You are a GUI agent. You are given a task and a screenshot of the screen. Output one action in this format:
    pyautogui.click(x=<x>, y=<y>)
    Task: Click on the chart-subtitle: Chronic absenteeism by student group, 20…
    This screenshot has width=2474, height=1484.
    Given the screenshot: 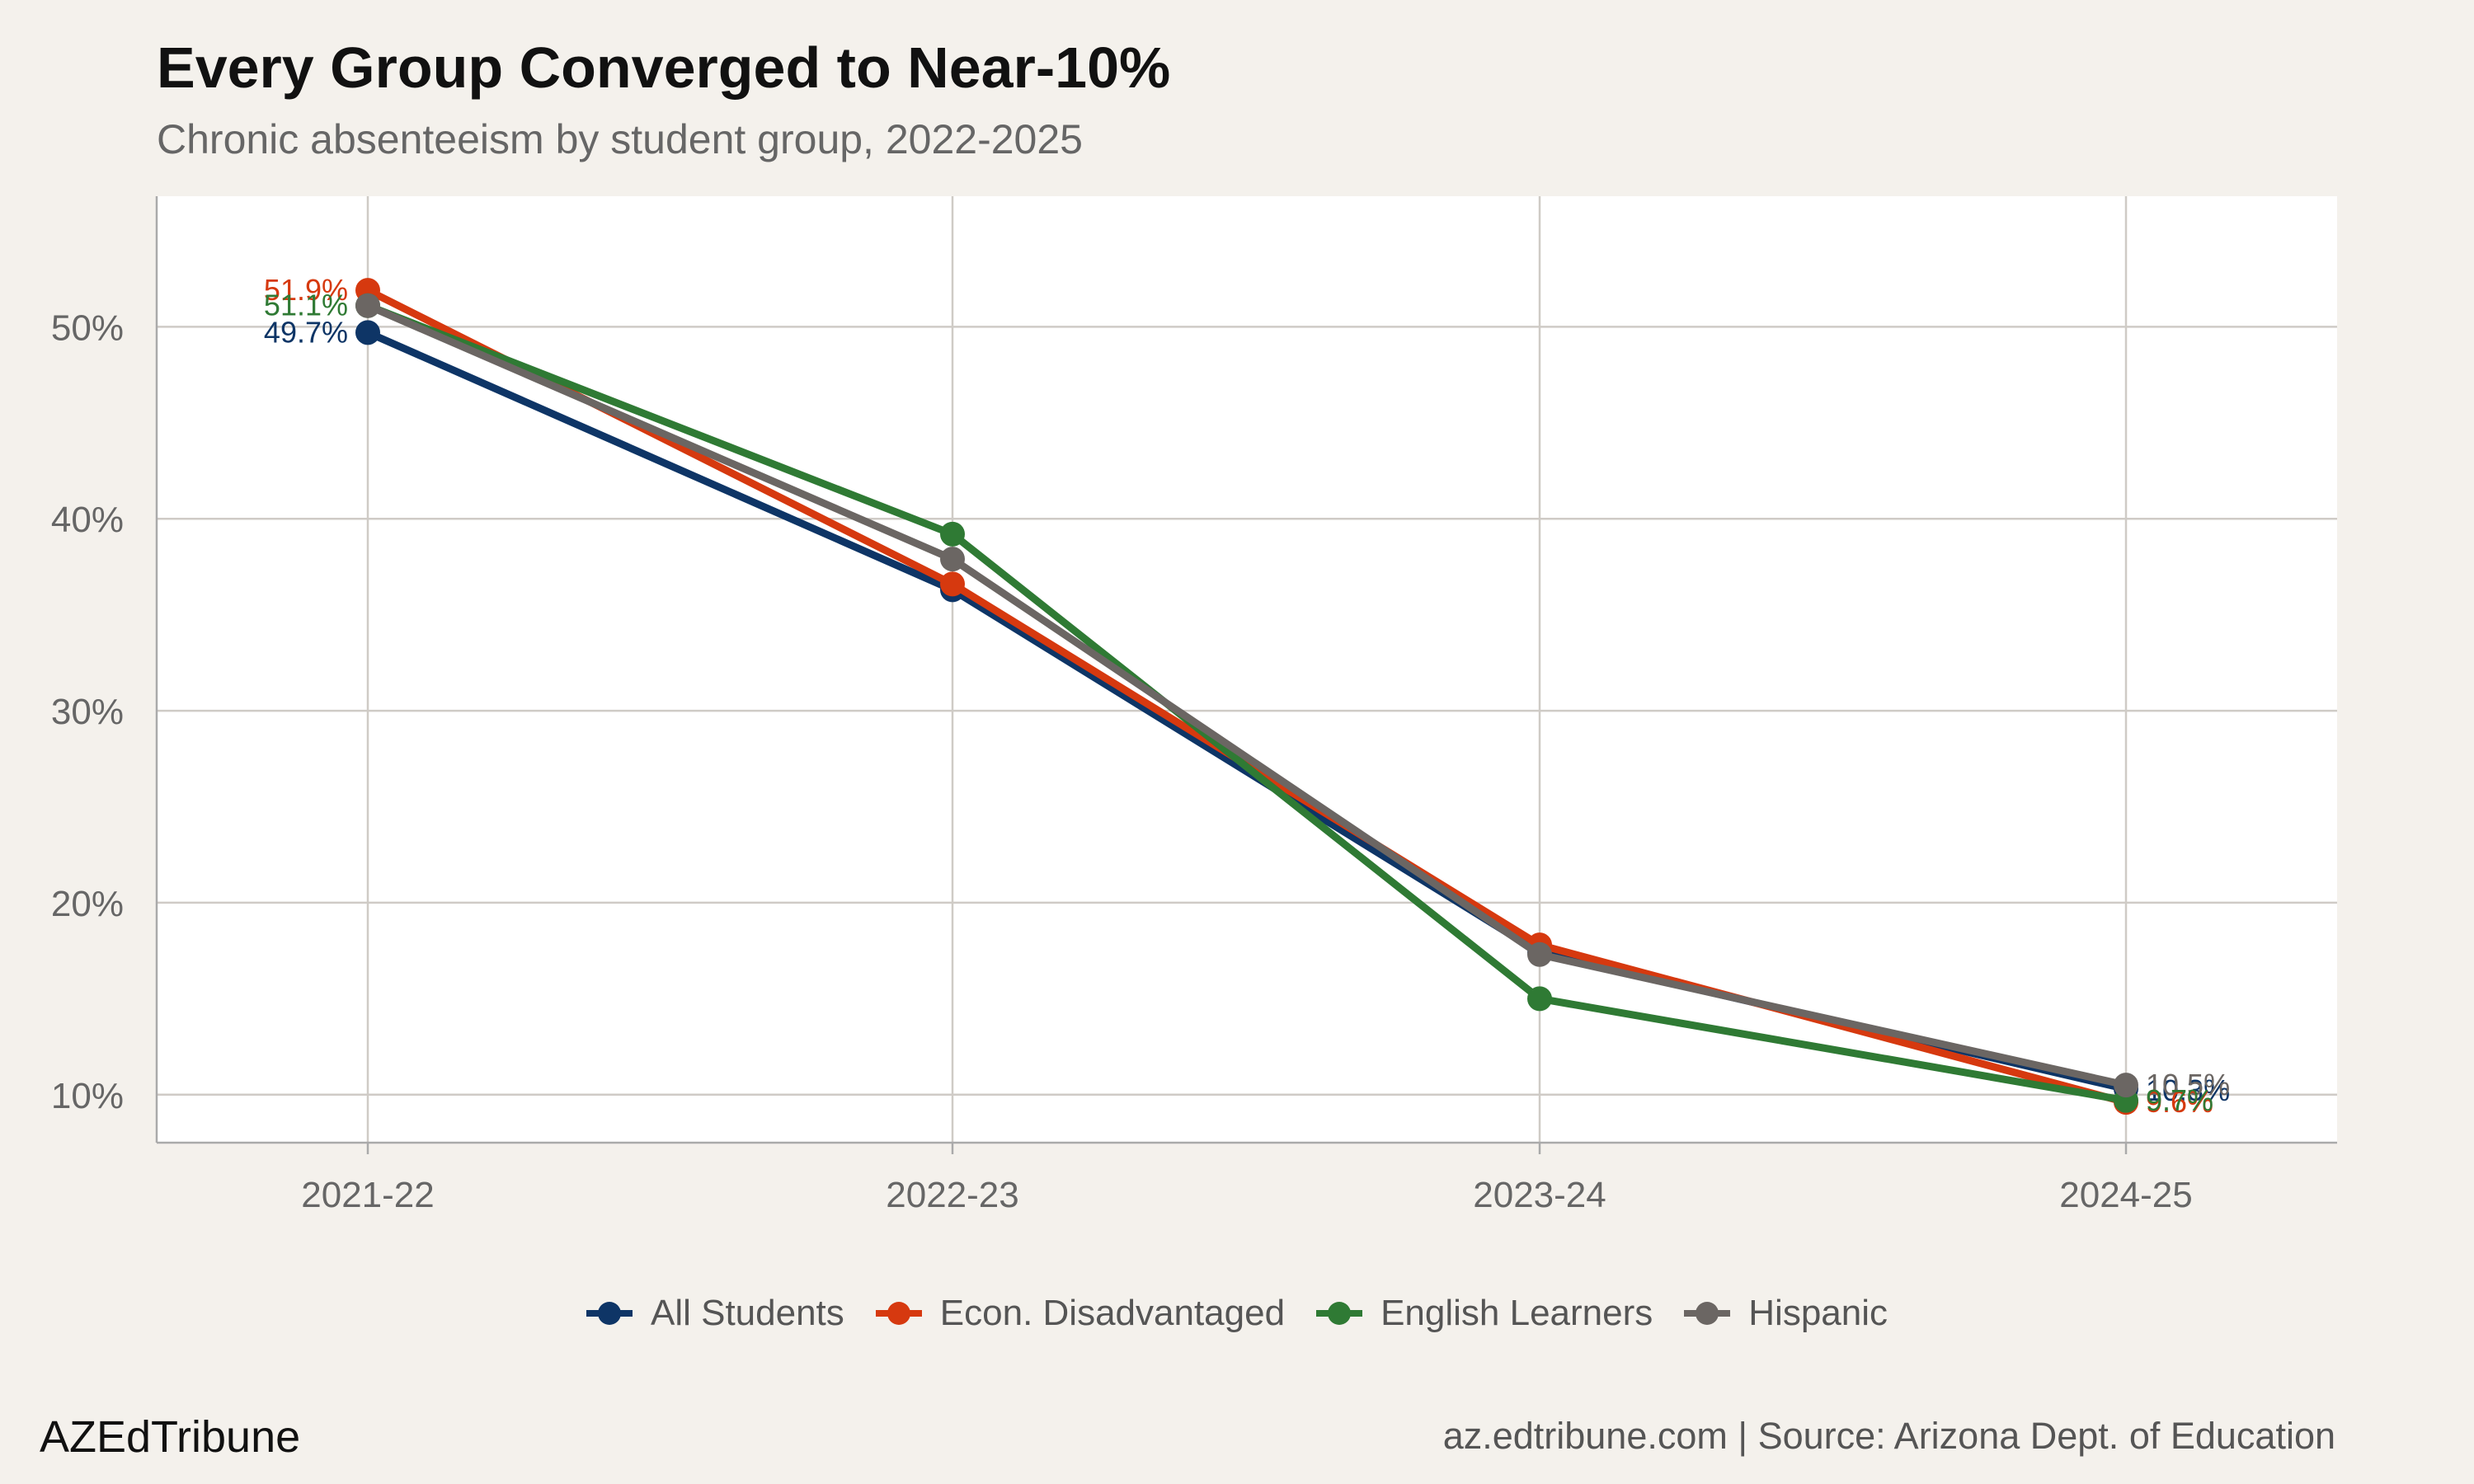 What is the action you would take?
    pyautogui.click(x=620, y=139)
    